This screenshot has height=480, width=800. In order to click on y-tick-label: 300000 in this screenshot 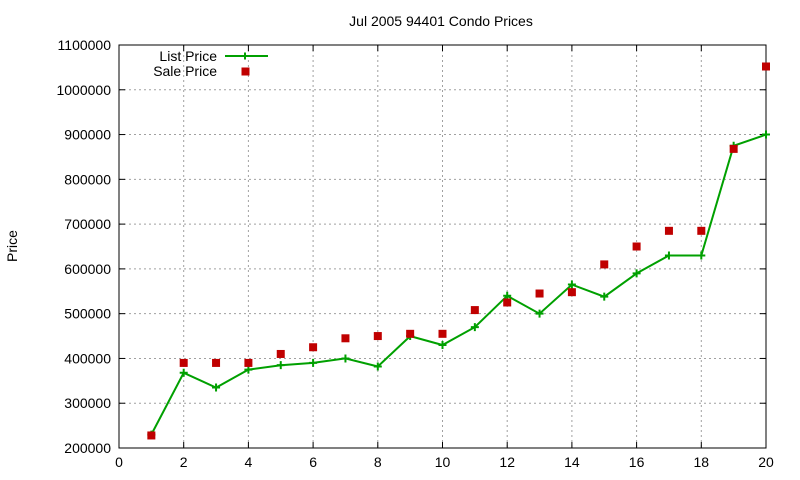, I will do `click(87, 403)`.